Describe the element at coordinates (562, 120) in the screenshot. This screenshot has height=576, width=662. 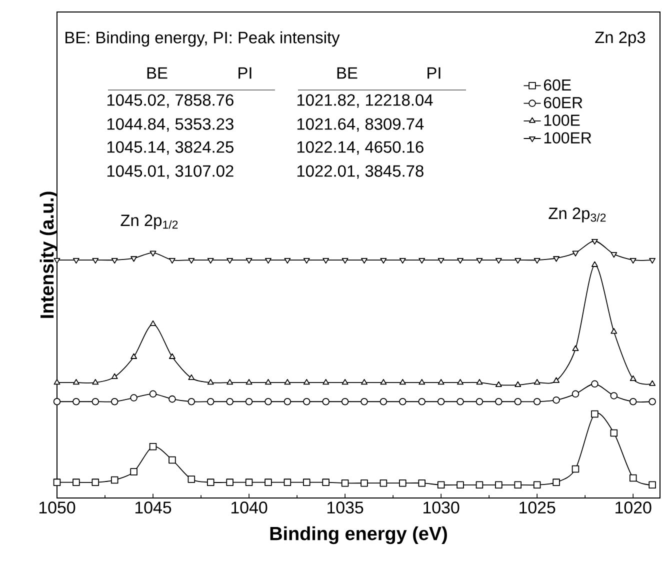
I see `legend-label: 100E` at that location.